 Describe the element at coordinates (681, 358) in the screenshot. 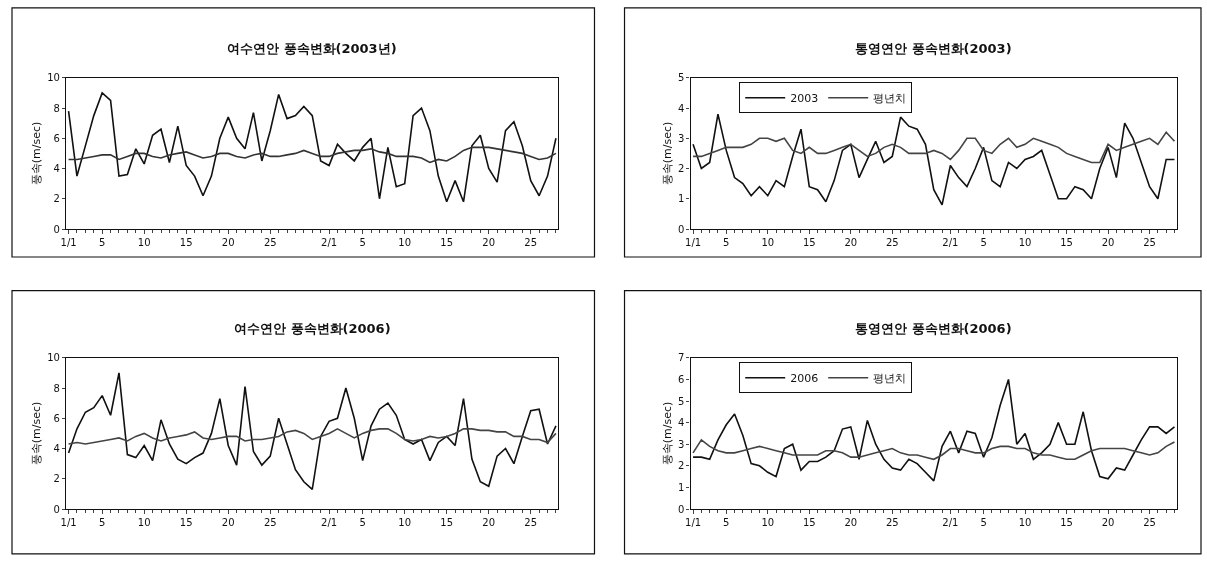

I see `y-tick-label: 7` at that location.